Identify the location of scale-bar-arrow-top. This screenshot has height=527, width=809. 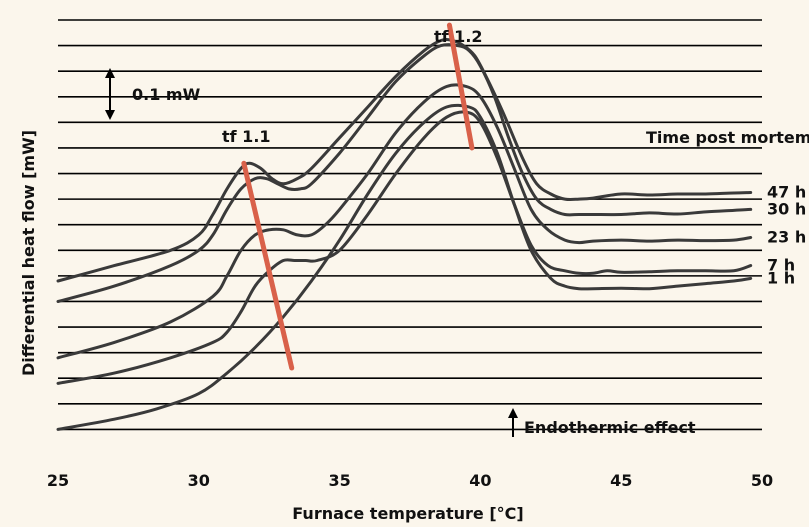
(110, 73).